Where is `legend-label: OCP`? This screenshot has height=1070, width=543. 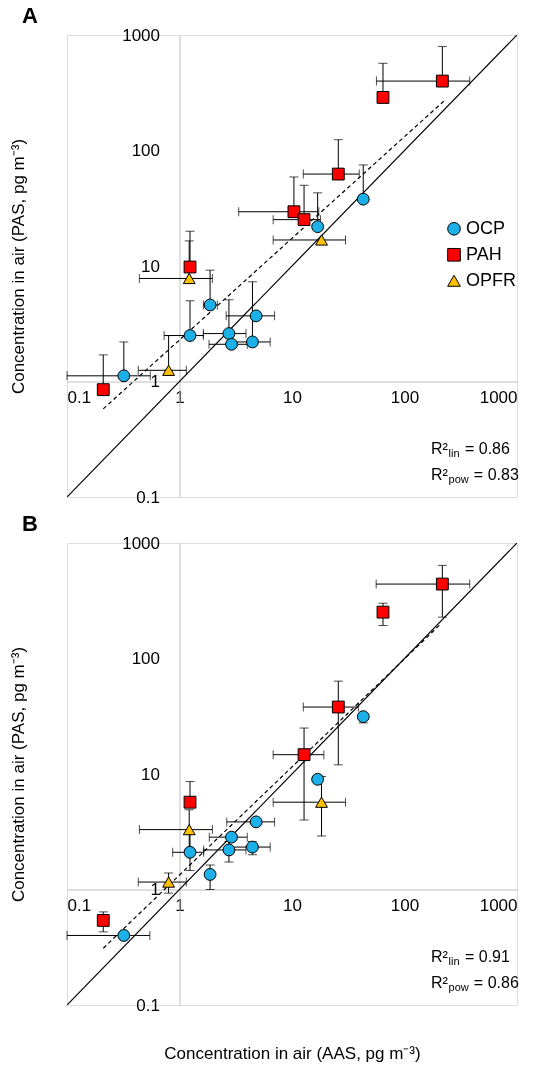
legend-label: OCP is located at coordinates (486, 227).